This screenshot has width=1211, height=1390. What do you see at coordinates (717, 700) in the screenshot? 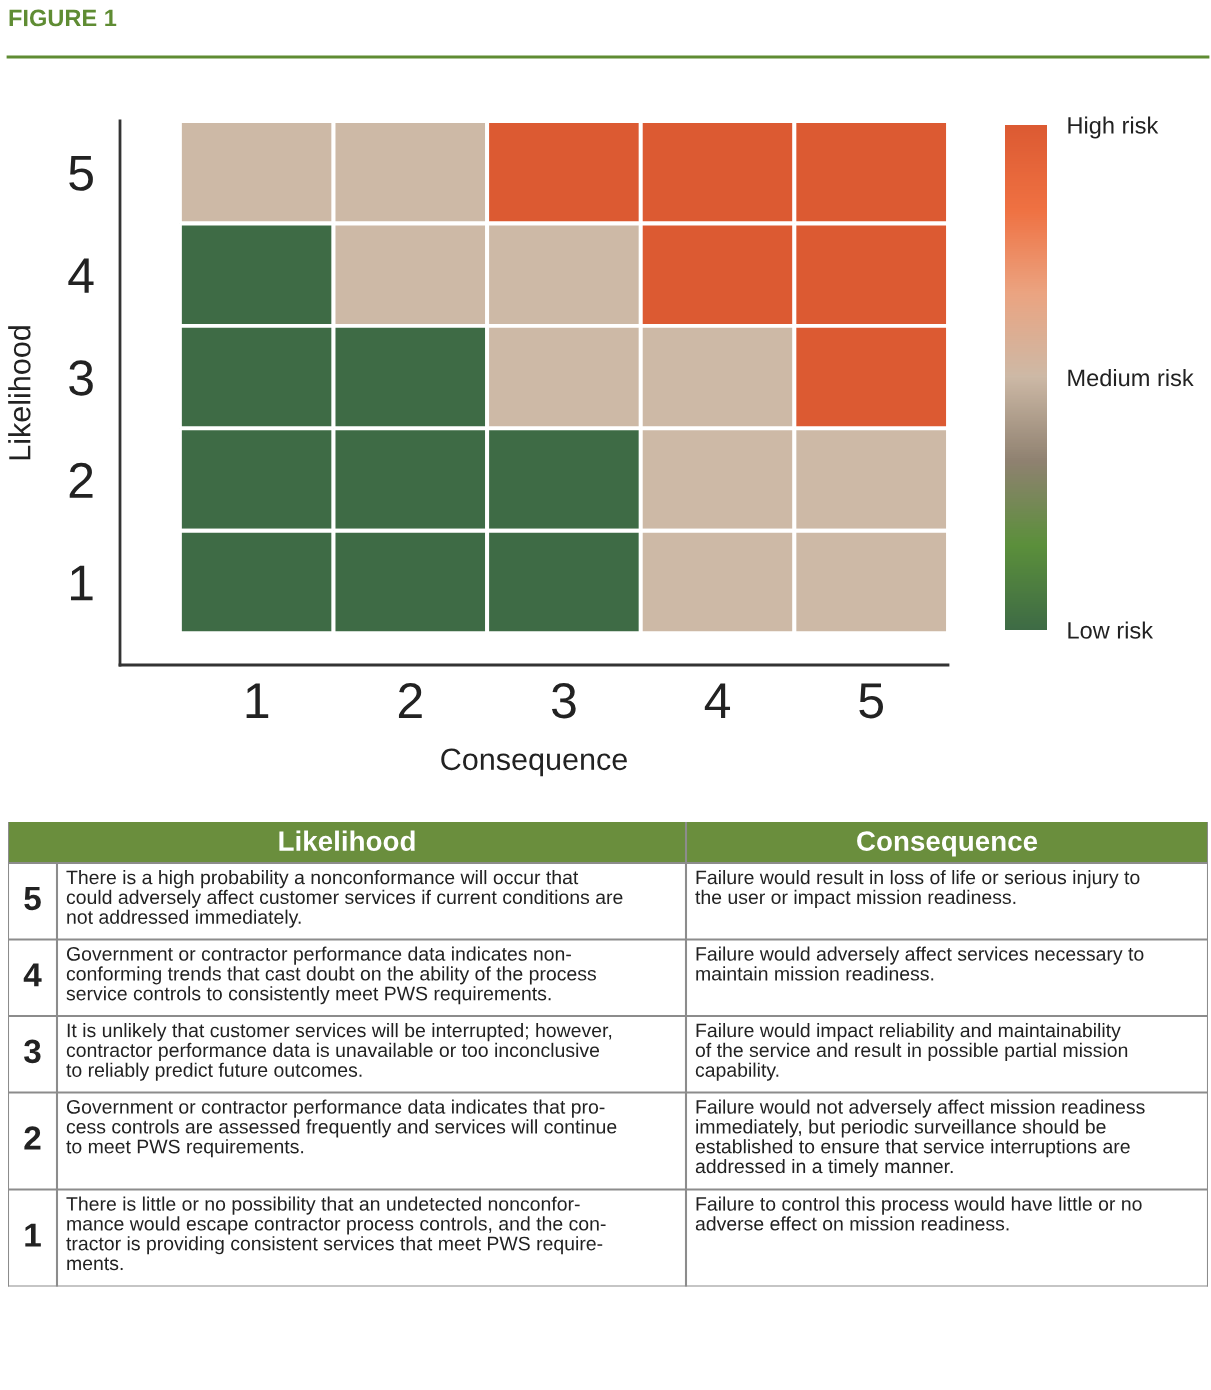
I see `x-tick-label: 4` at bounding box center [717, 700].